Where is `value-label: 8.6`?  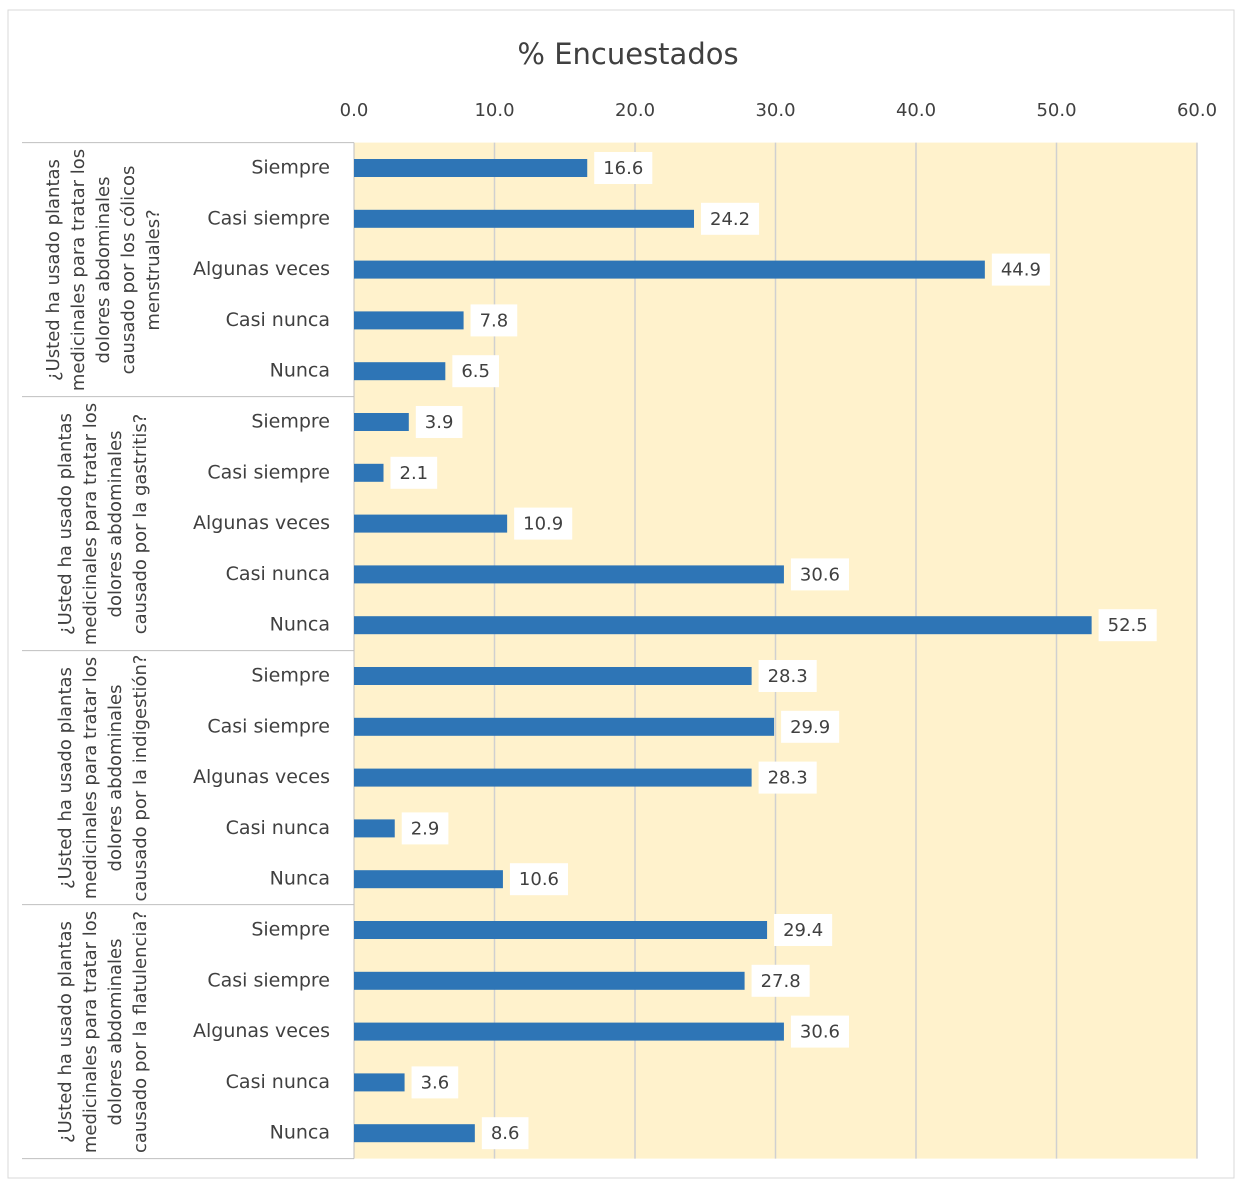
value-label: 8.6 is located at coordinates (505, 1133).